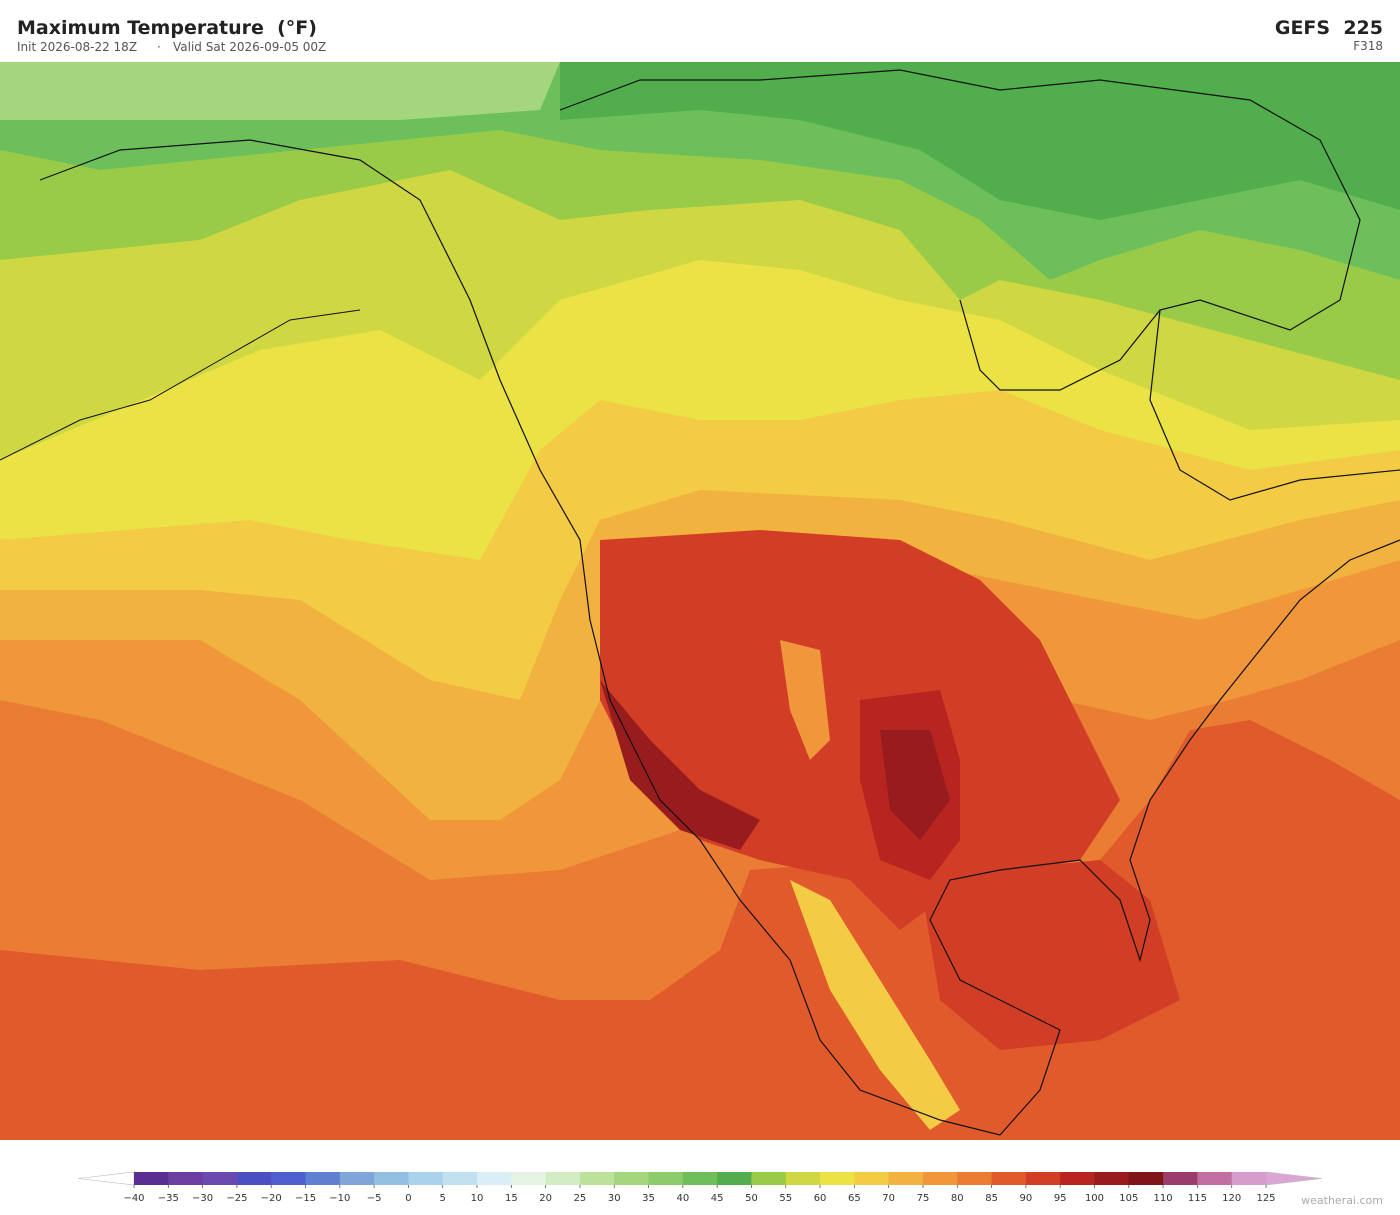 The height and width of the screenshot is (1215, 1400). What do you see at coordinates (236, 1198) in the screenshot?
I see `colorbar-tick-label: −25` at bounding box center [236, 1198].